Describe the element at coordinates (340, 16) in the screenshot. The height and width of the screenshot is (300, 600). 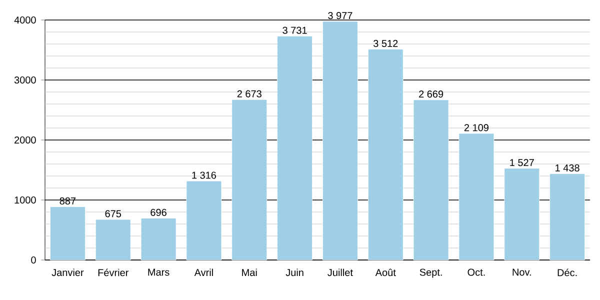
I see `data-label: 3 977` at that location.